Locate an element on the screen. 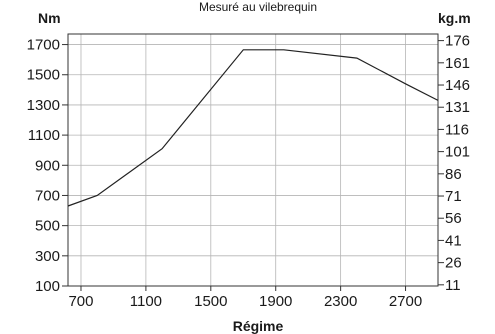 This screenshot has height=334, width=495. x-axis-label: Régime is located at coordinates (258, 326).